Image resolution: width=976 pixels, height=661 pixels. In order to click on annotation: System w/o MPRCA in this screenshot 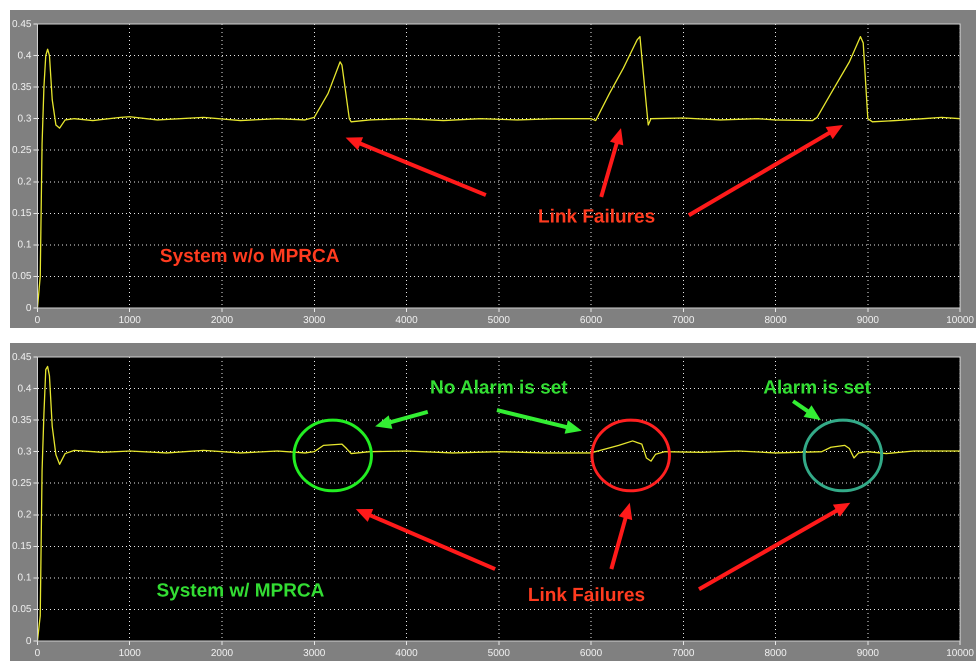, I will do `click(250, 257)`.